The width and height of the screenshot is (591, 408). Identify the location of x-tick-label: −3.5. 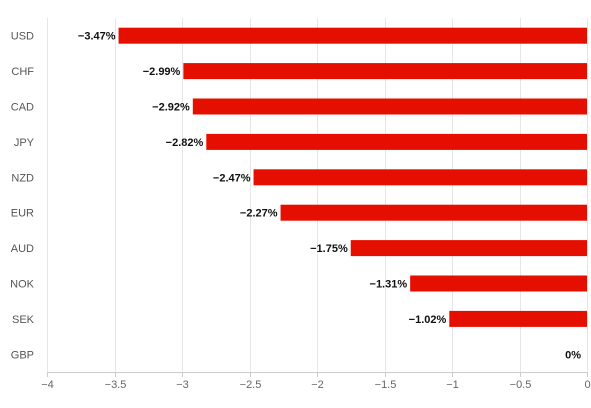
(116, 385).